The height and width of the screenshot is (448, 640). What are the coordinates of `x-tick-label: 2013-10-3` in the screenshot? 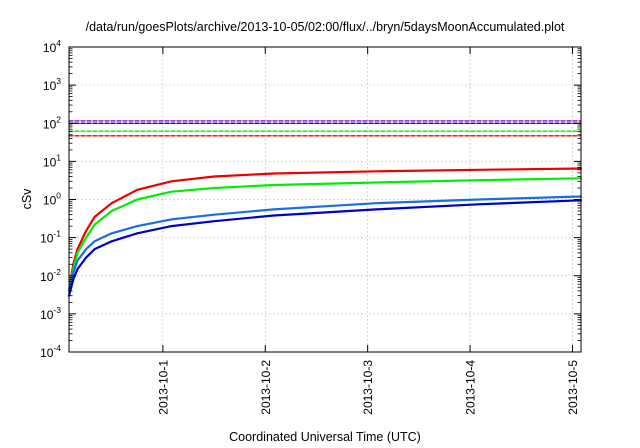 It's located at (368, 387).